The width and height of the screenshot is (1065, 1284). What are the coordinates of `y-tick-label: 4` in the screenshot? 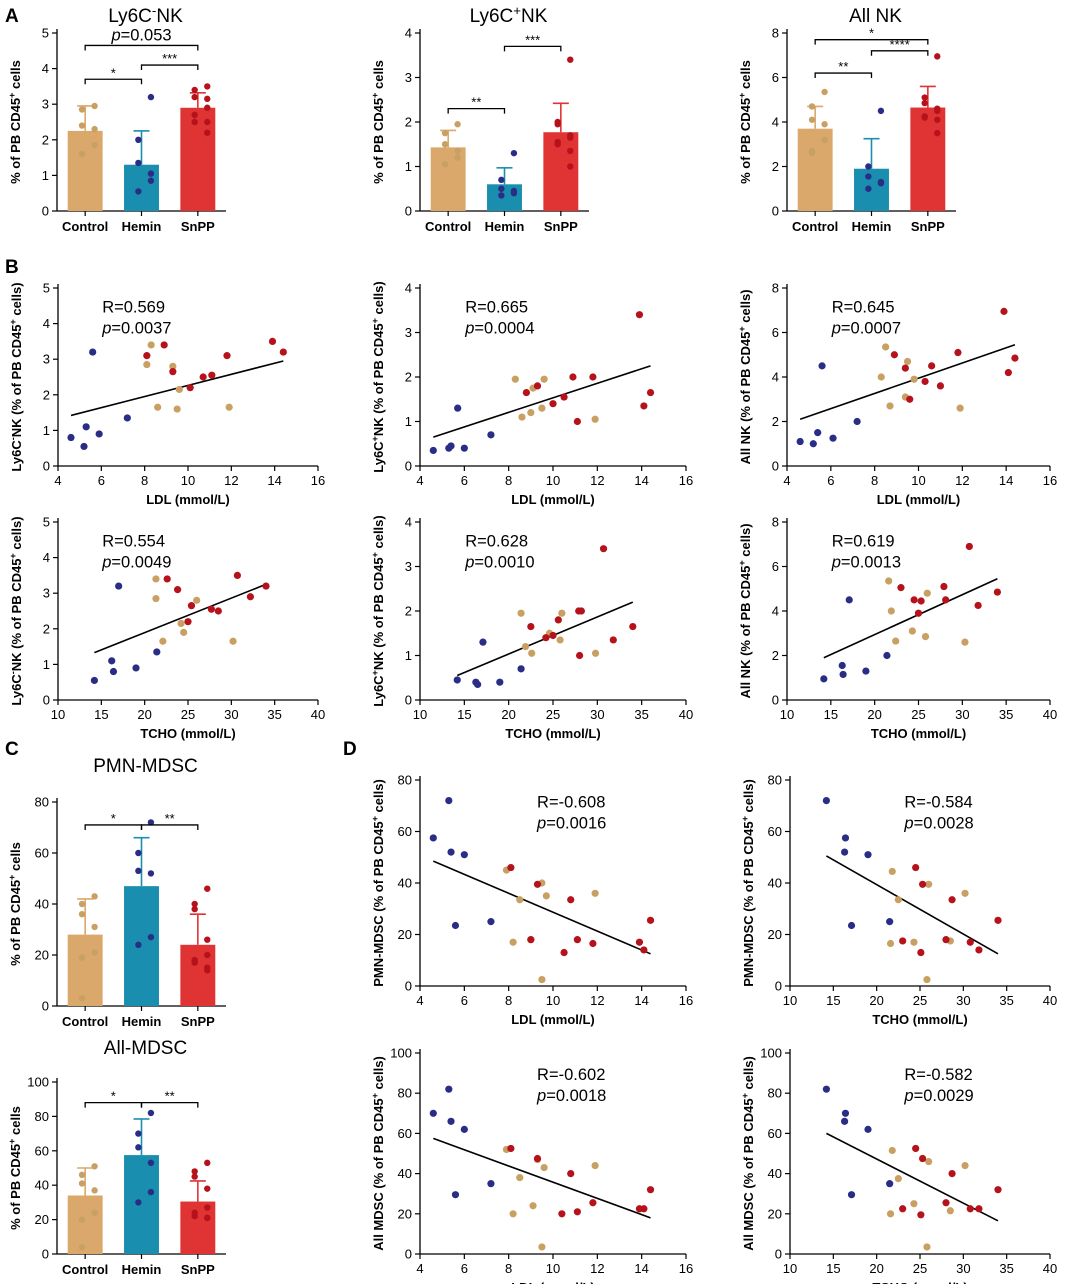 It's located at (775, 611).